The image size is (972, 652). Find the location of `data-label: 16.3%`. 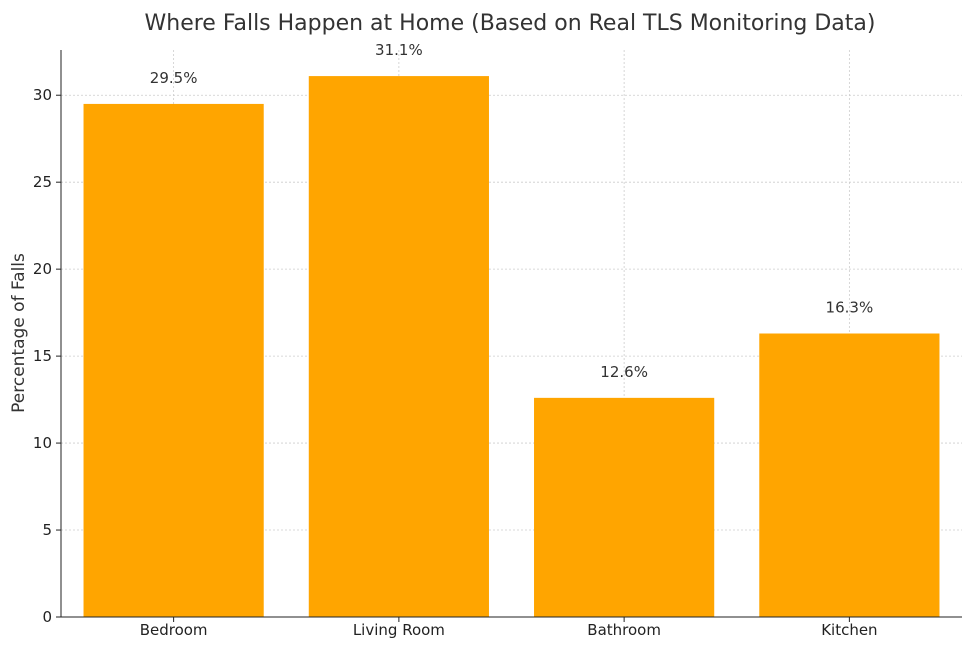

data-label: 16.3% is located at coordinates (850, 308).